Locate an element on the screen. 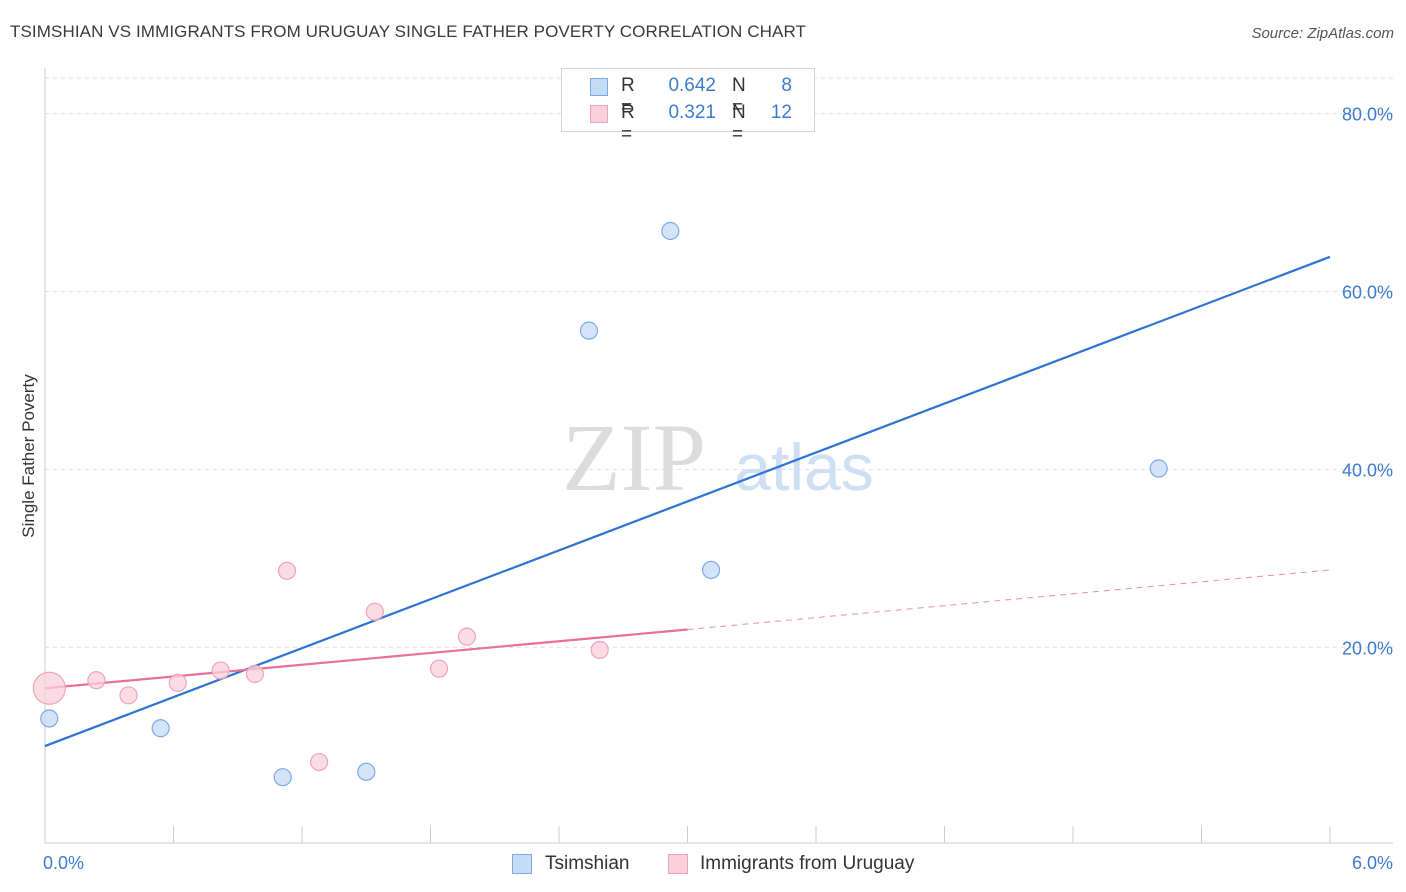 This screenshot has width=1406, height=892. watermark-zip: ZIP is located at coordinates (634, 457).